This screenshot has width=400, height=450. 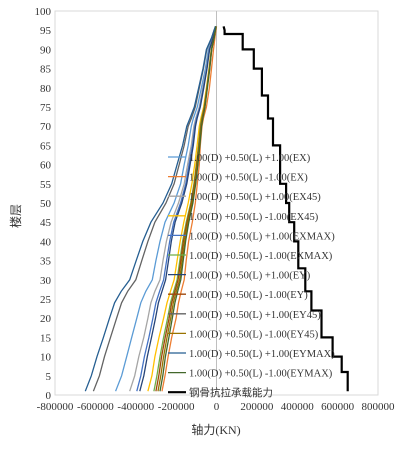 What do you see at coordinates (257, 407) in the screenshot?
I see `x-tick-label: 200000` at bounding box center [257, 407].